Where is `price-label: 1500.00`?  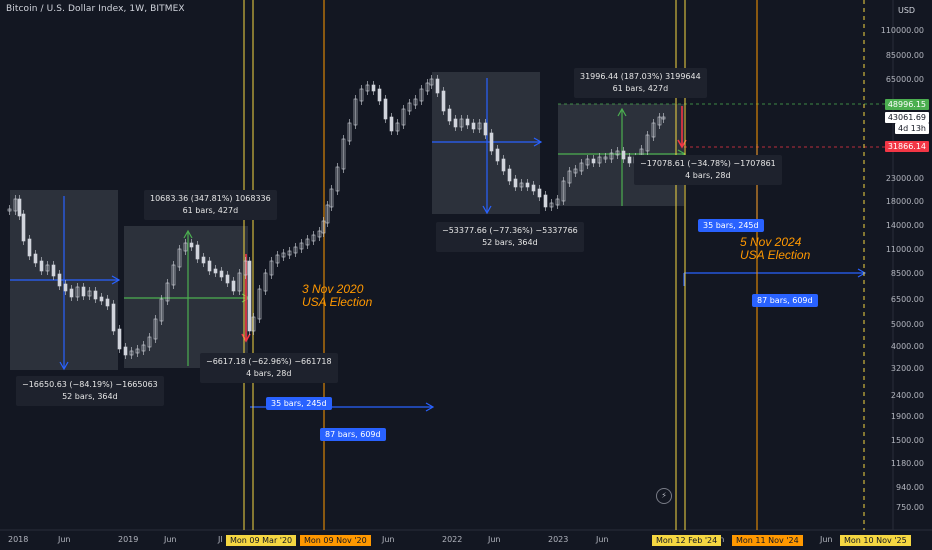
price-label: 1500.00 is located at coordinates (907, 440).